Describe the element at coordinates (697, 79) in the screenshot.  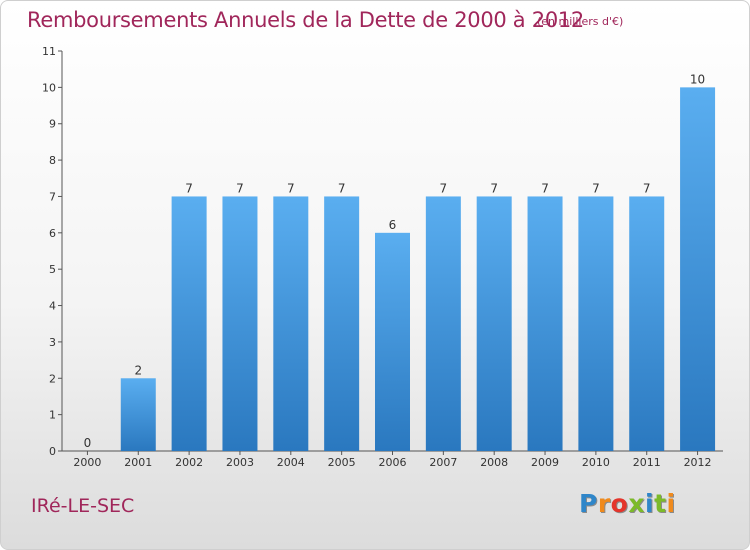
I see `data-label: 10` at that location.